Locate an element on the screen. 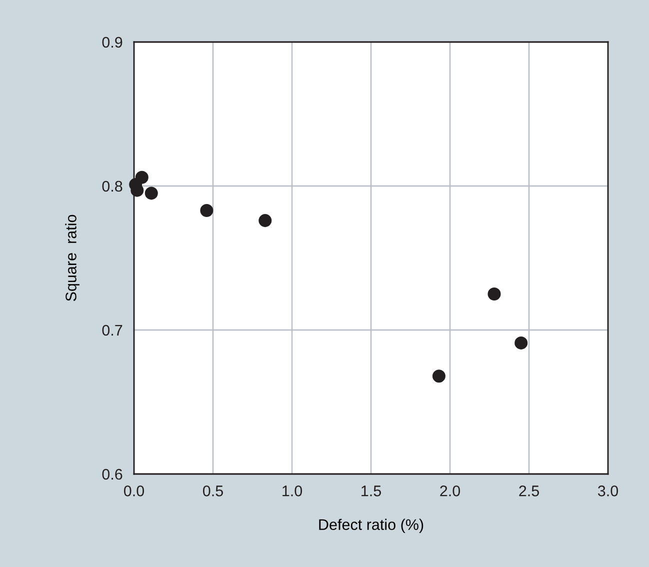  x-tick-label: 3.0 is located at coordinates (608, 491).